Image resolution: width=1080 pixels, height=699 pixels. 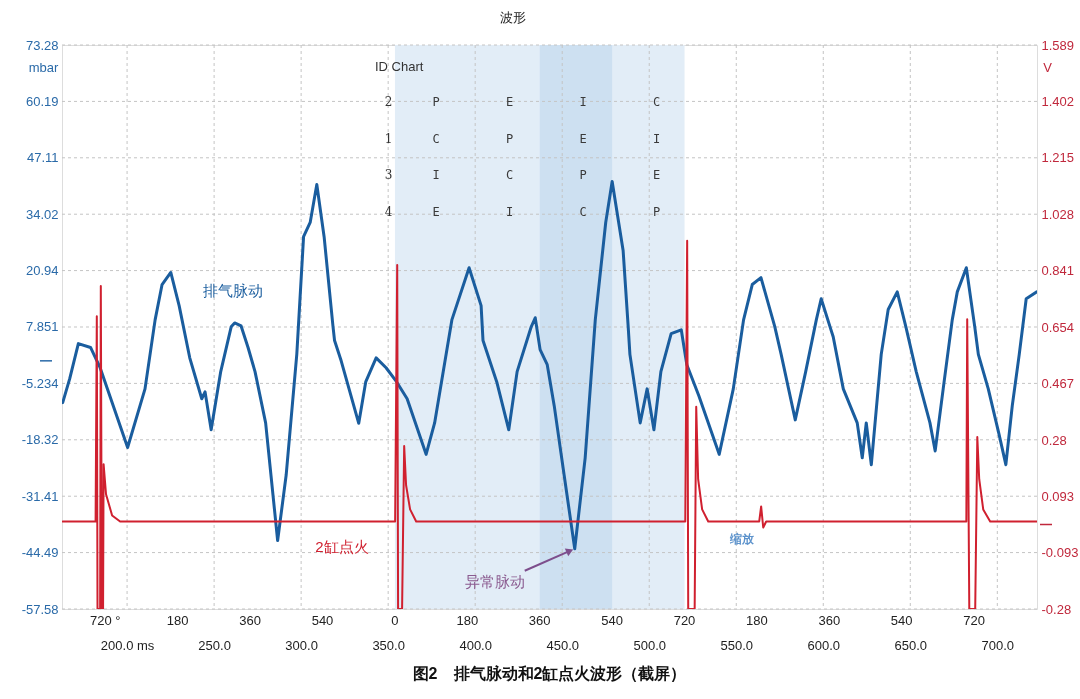 I want to click on annotation: 4, so click(x=388, y=211).